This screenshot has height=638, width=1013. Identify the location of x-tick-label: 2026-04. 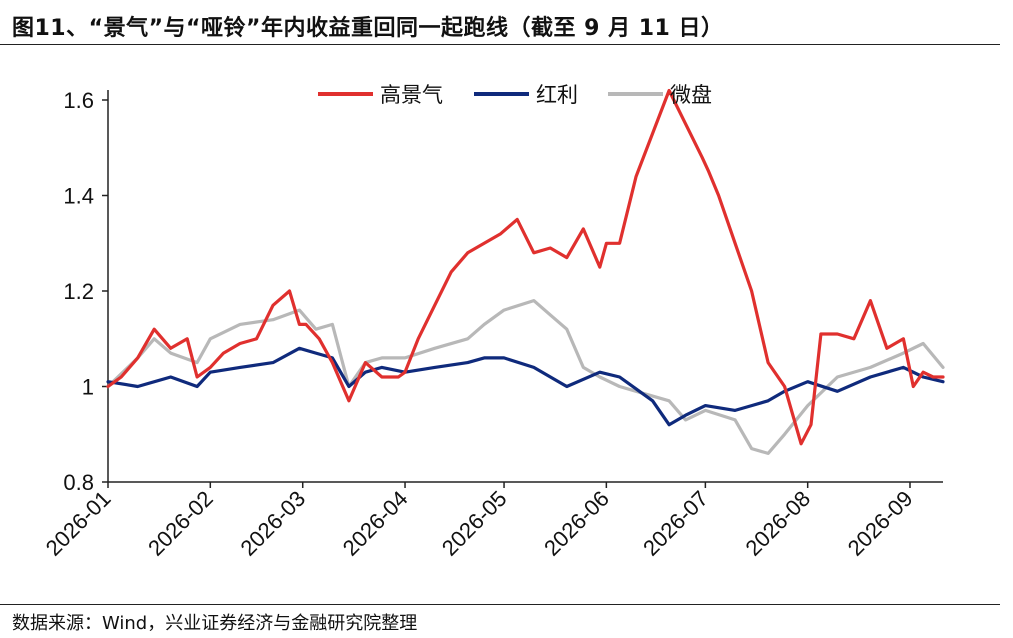
(375, 523).